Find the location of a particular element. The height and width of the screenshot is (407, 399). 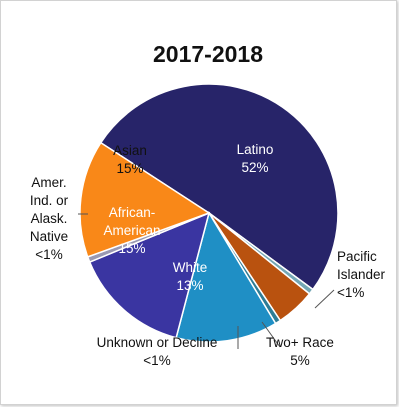

pie-slice-asian is located at coordinates (145, 199).